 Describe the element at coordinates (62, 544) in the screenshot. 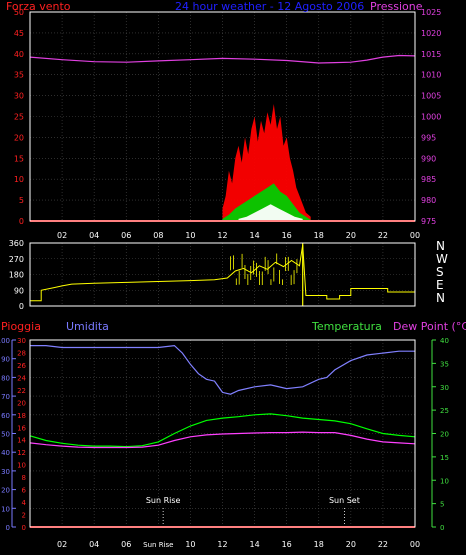

I see `weather-xtick-0: 02` at that location.